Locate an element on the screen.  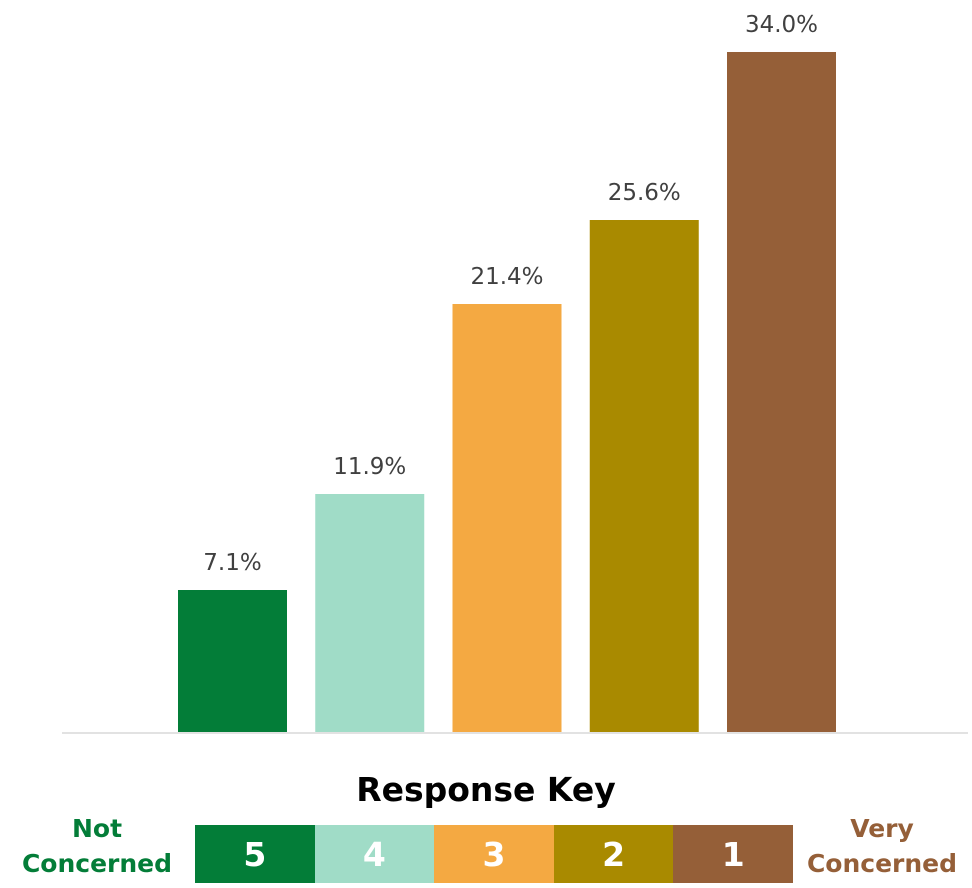
not-concerned-label-line2: Concerned is located at coordinates (97, 863).